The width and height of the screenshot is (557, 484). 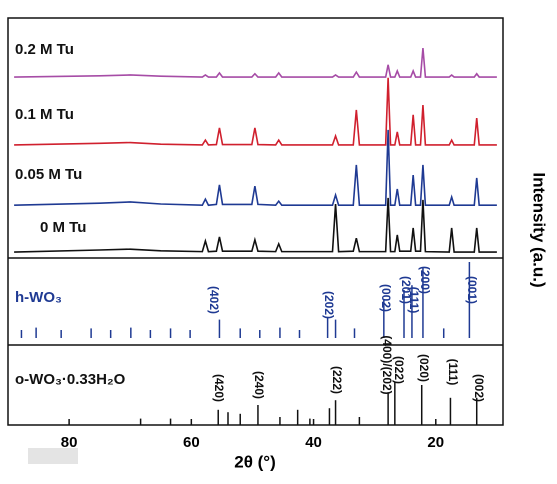 I want to click on watermark, so click(x=53, y=456).